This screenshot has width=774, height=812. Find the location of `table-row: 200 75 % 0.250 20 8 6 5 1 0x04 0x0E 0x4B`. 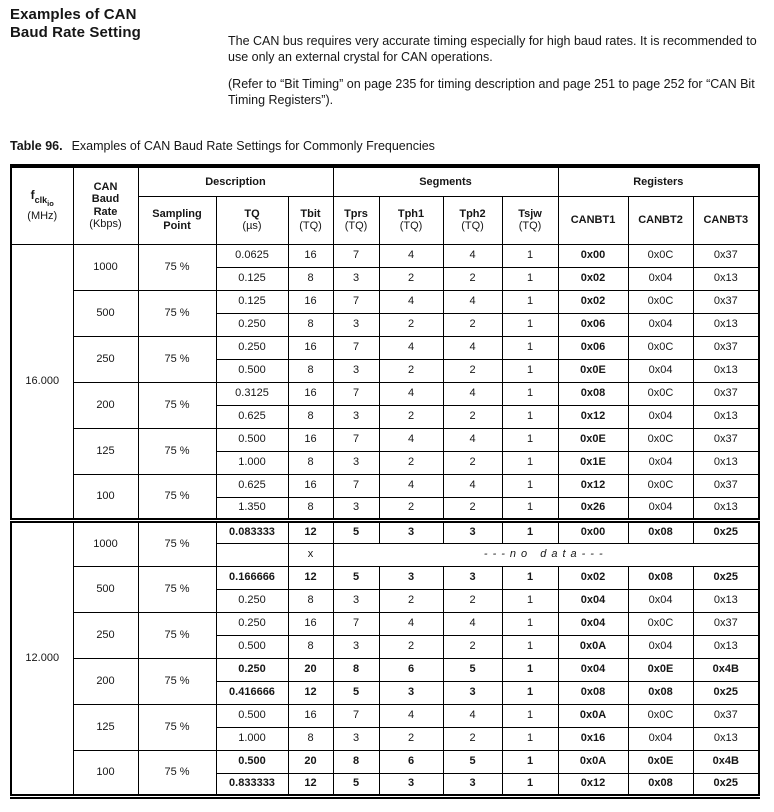

table-row: 200 75 % 0.250 20 8 6 5 1 0x04 0x0E 0x4B is located at coordinates (385, 681).